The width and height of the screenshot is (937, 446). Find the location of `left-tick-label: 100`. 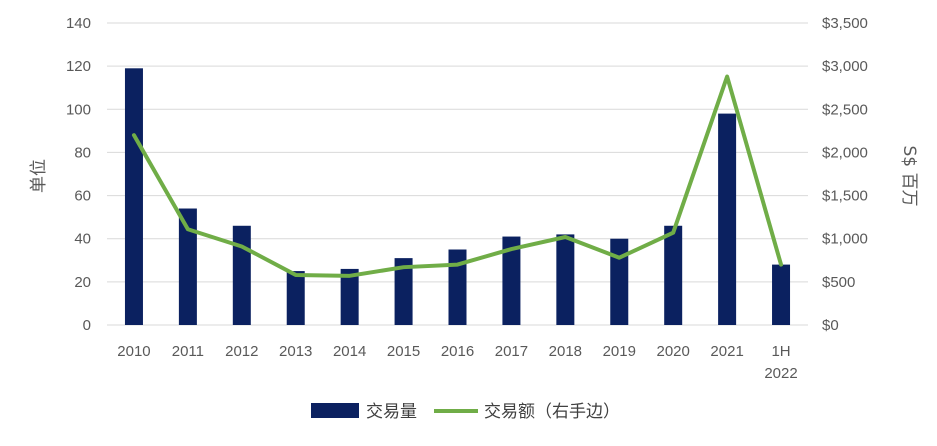

left-tick-label: 100 is located at coordinates (78, 109).